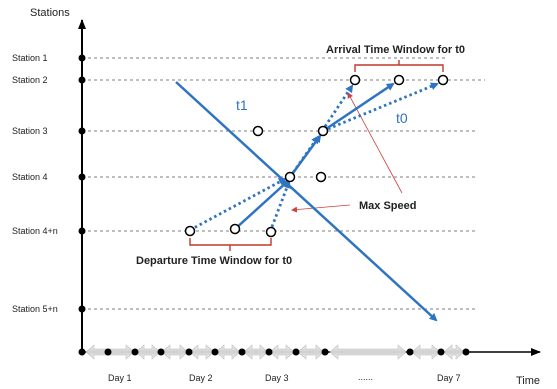 The width and height of the screenshot is (557, 389). Describe the element at coordinates (35, 309) in the screenshot. I see `station-label-5n: Station 5+n` at that location.